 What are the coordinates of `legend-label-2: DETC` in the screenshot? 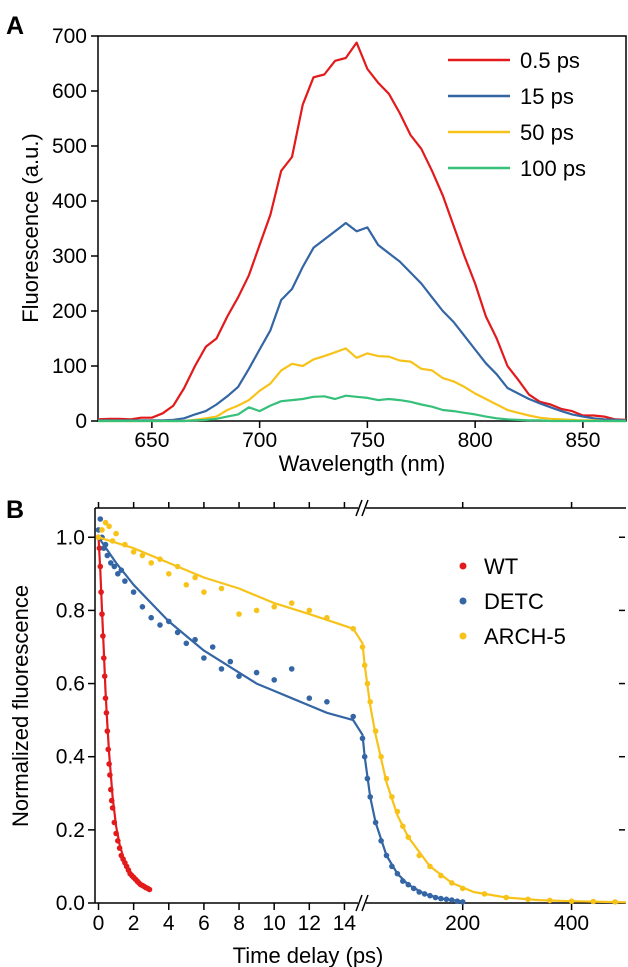 It's located at (514, 601).